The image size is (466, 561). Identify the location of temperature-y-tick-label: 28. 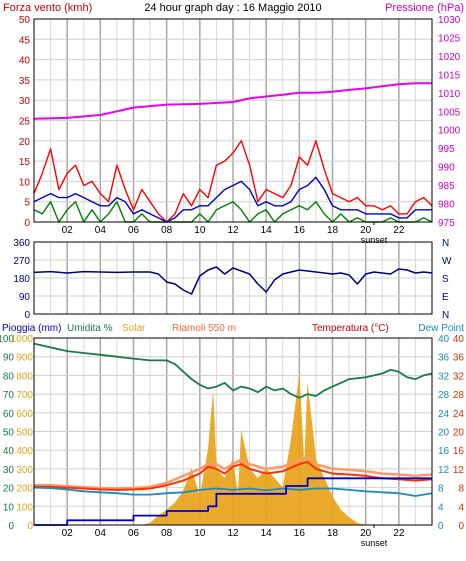
(459, 395).